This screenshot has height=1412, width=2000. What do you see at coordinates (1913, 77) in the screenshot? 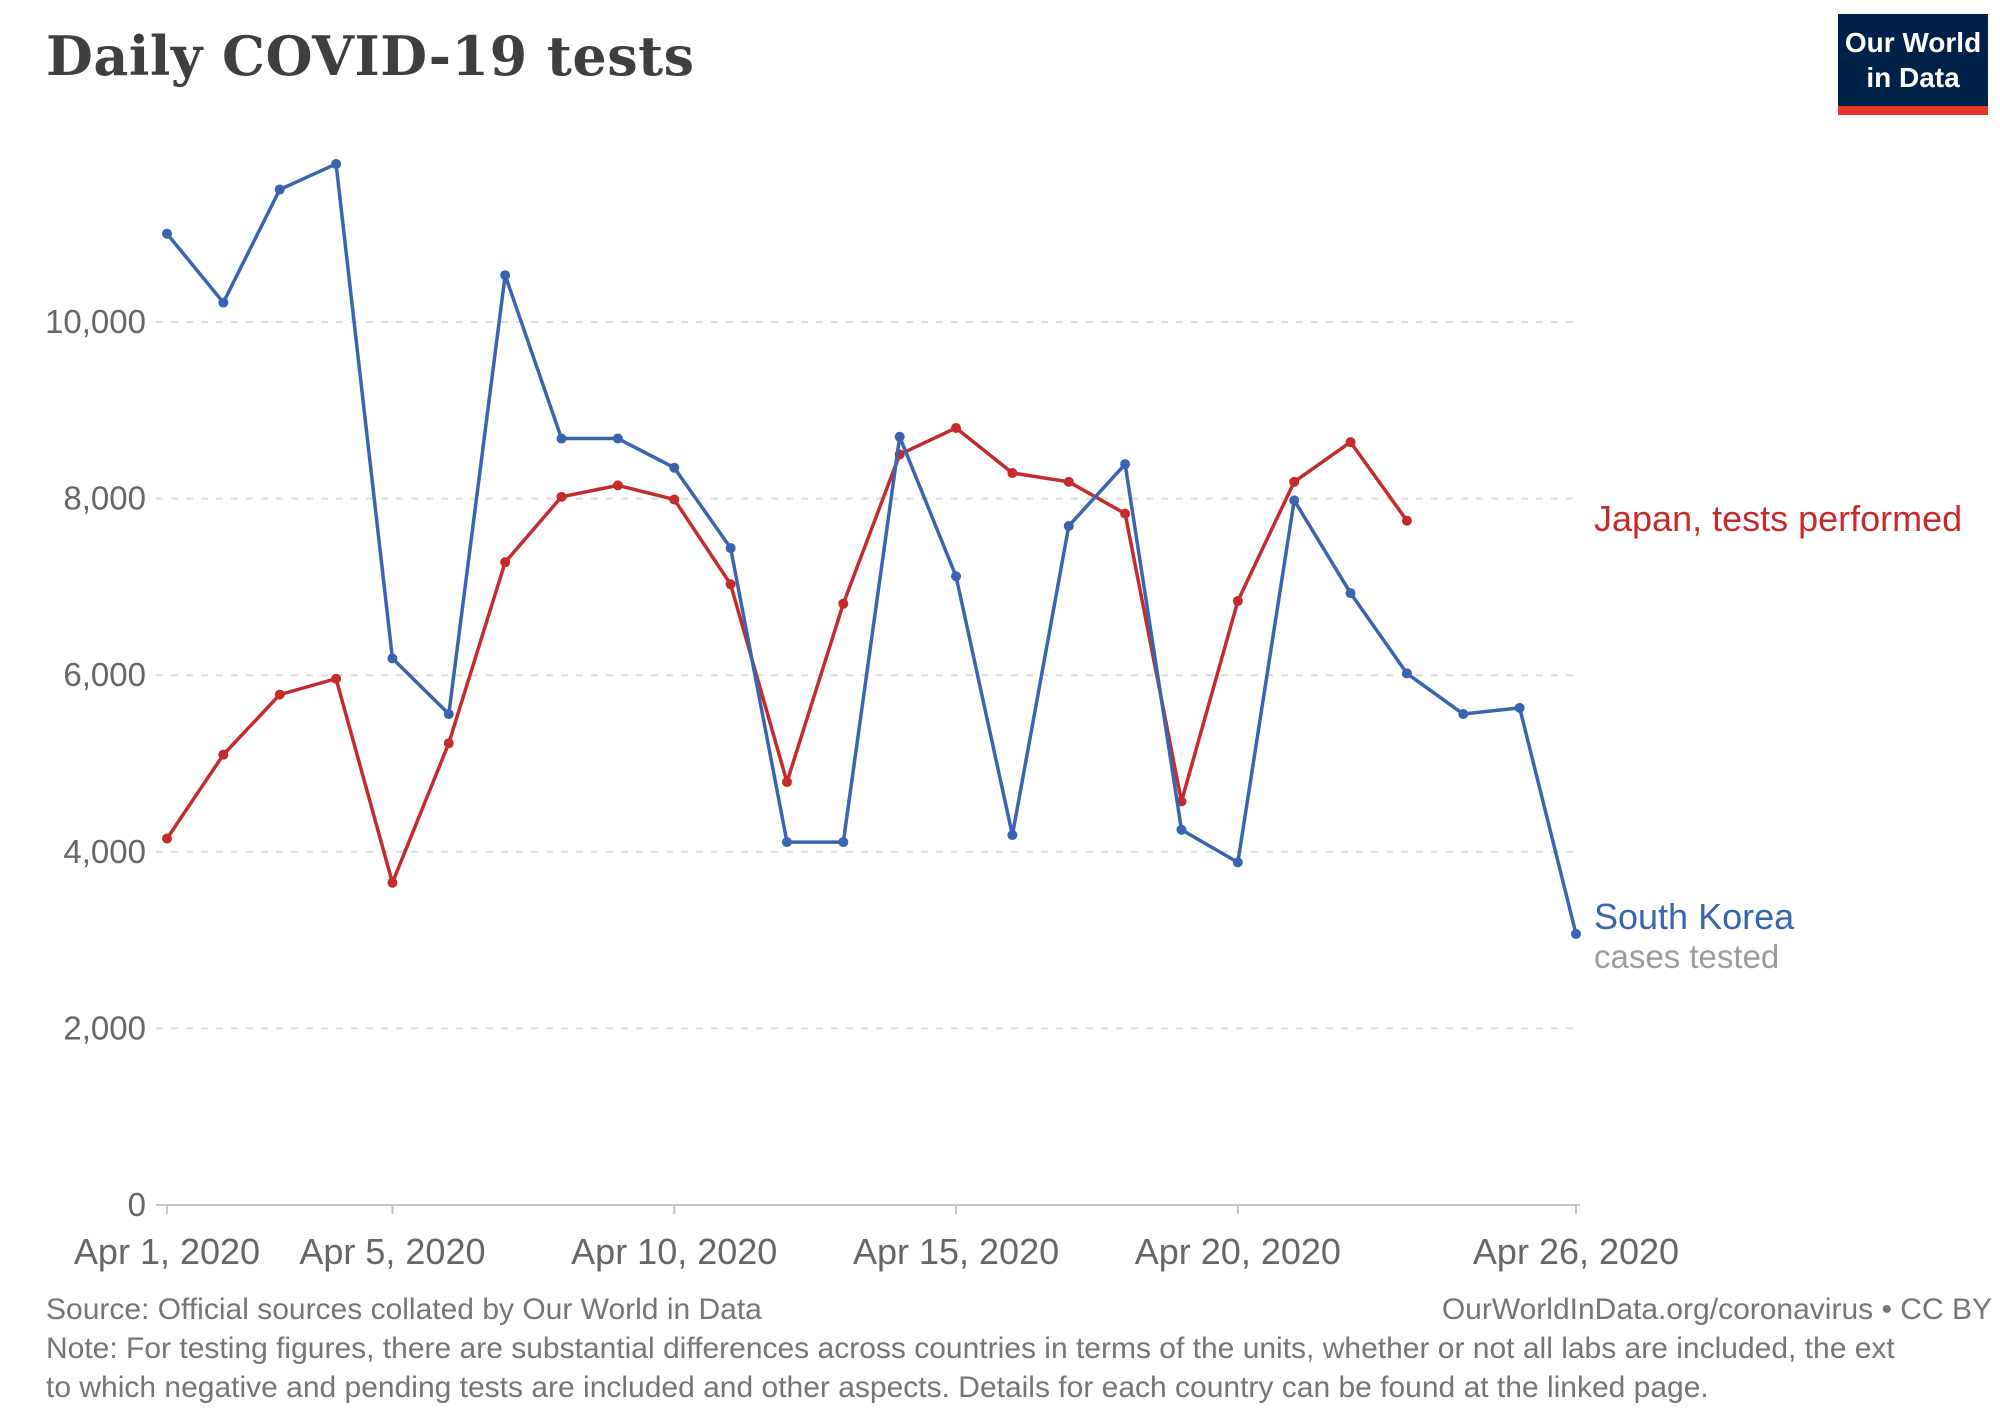
I see `owid-logo-line2: in Data` at bounding box center [1913, 77].